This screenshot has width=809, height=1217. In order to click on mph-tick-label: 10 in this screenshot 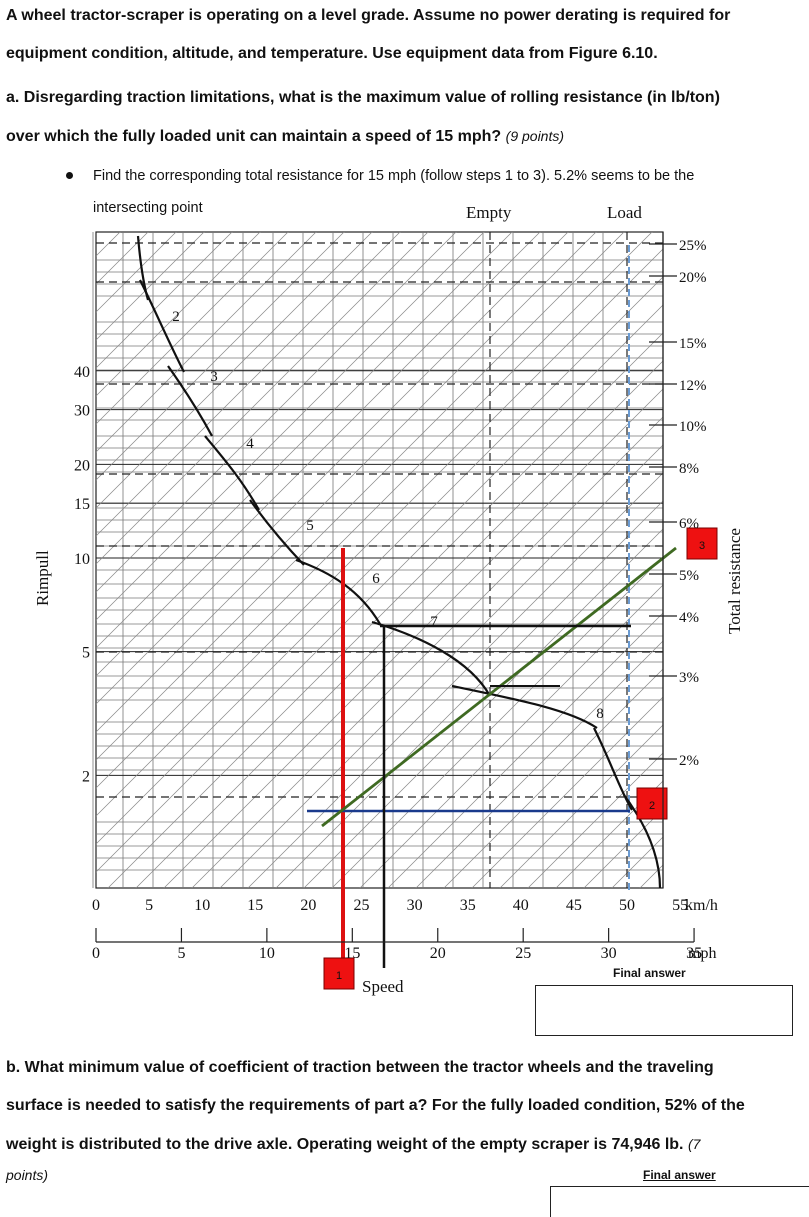, I will do `click(267, 953)`.